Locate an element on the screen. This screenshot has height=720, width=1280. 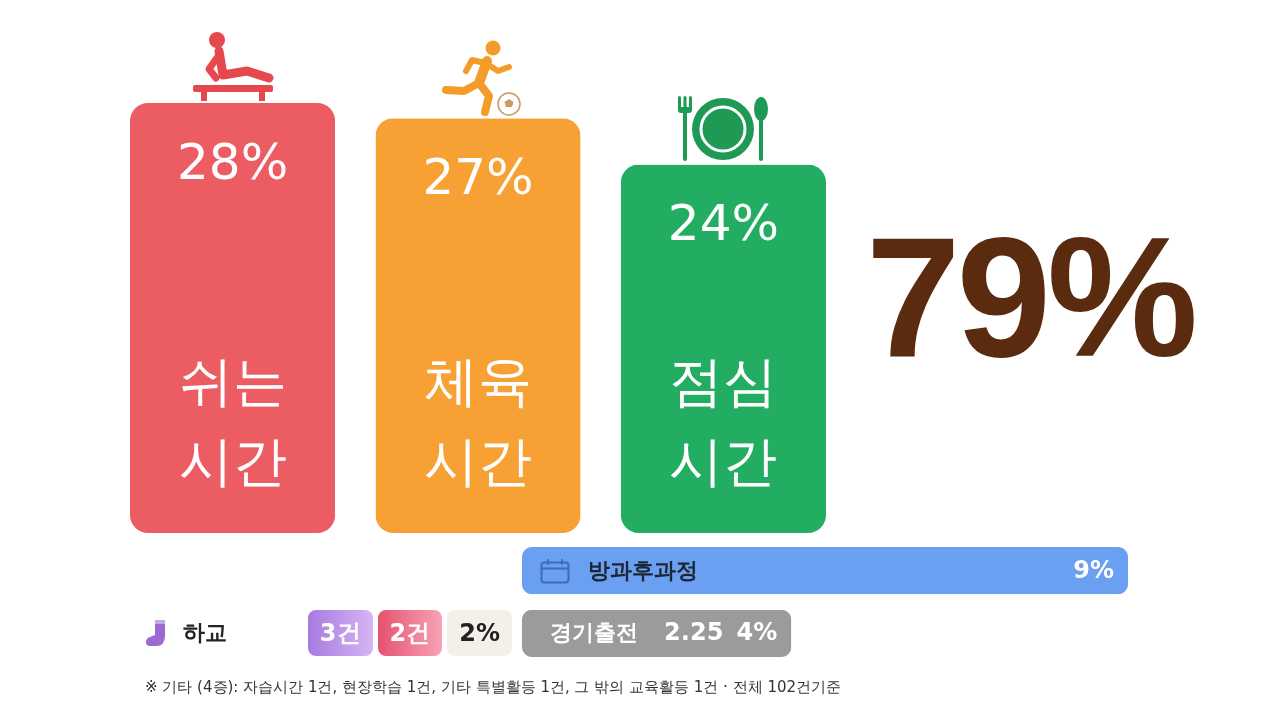
data-label: 4% is located at coordinates (757, 632).